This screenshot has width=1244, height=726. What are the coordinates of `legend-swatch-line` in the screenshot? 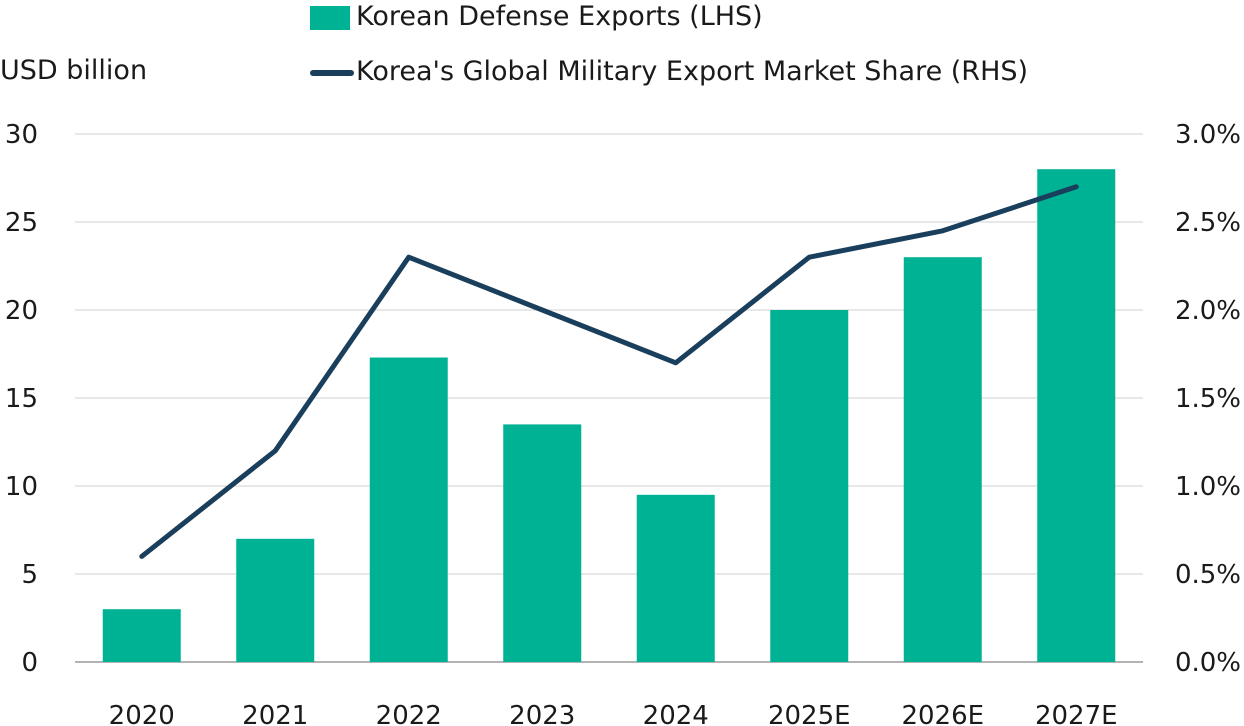 It's located at (332, 73).